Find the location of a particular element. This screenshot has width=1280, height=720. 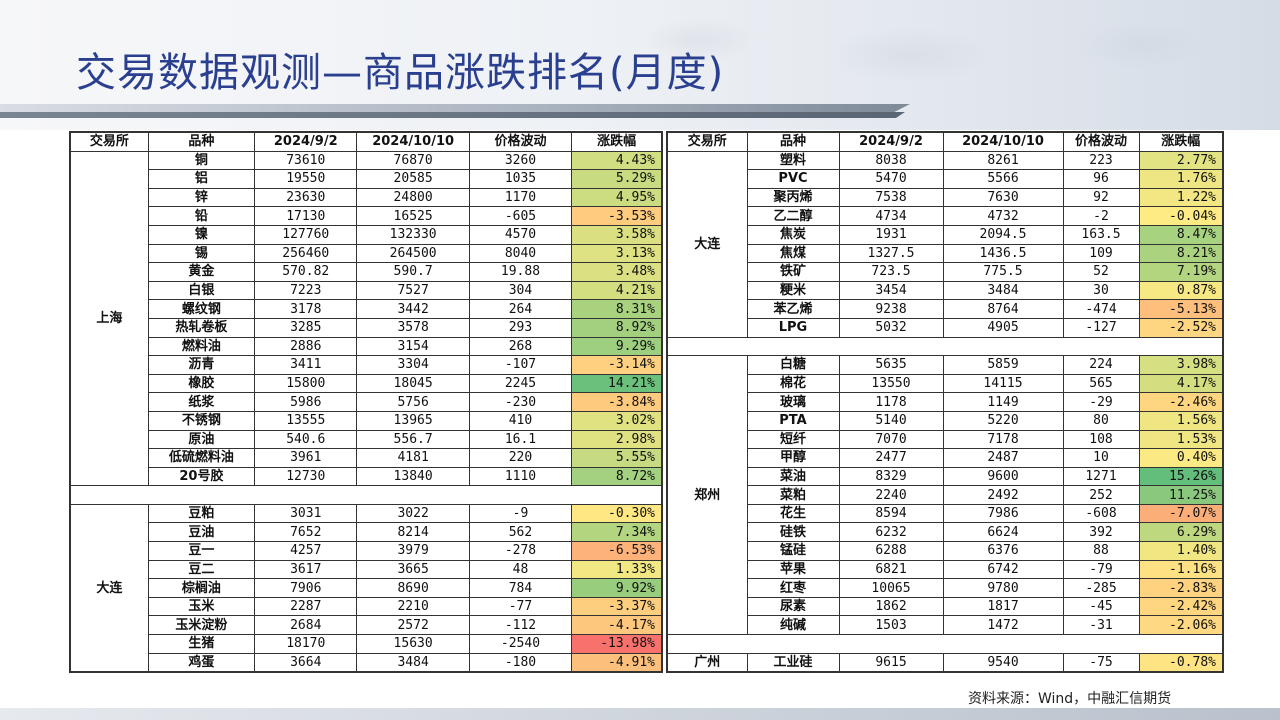

header-variety: 品种 is located at coordinates (201, 141).